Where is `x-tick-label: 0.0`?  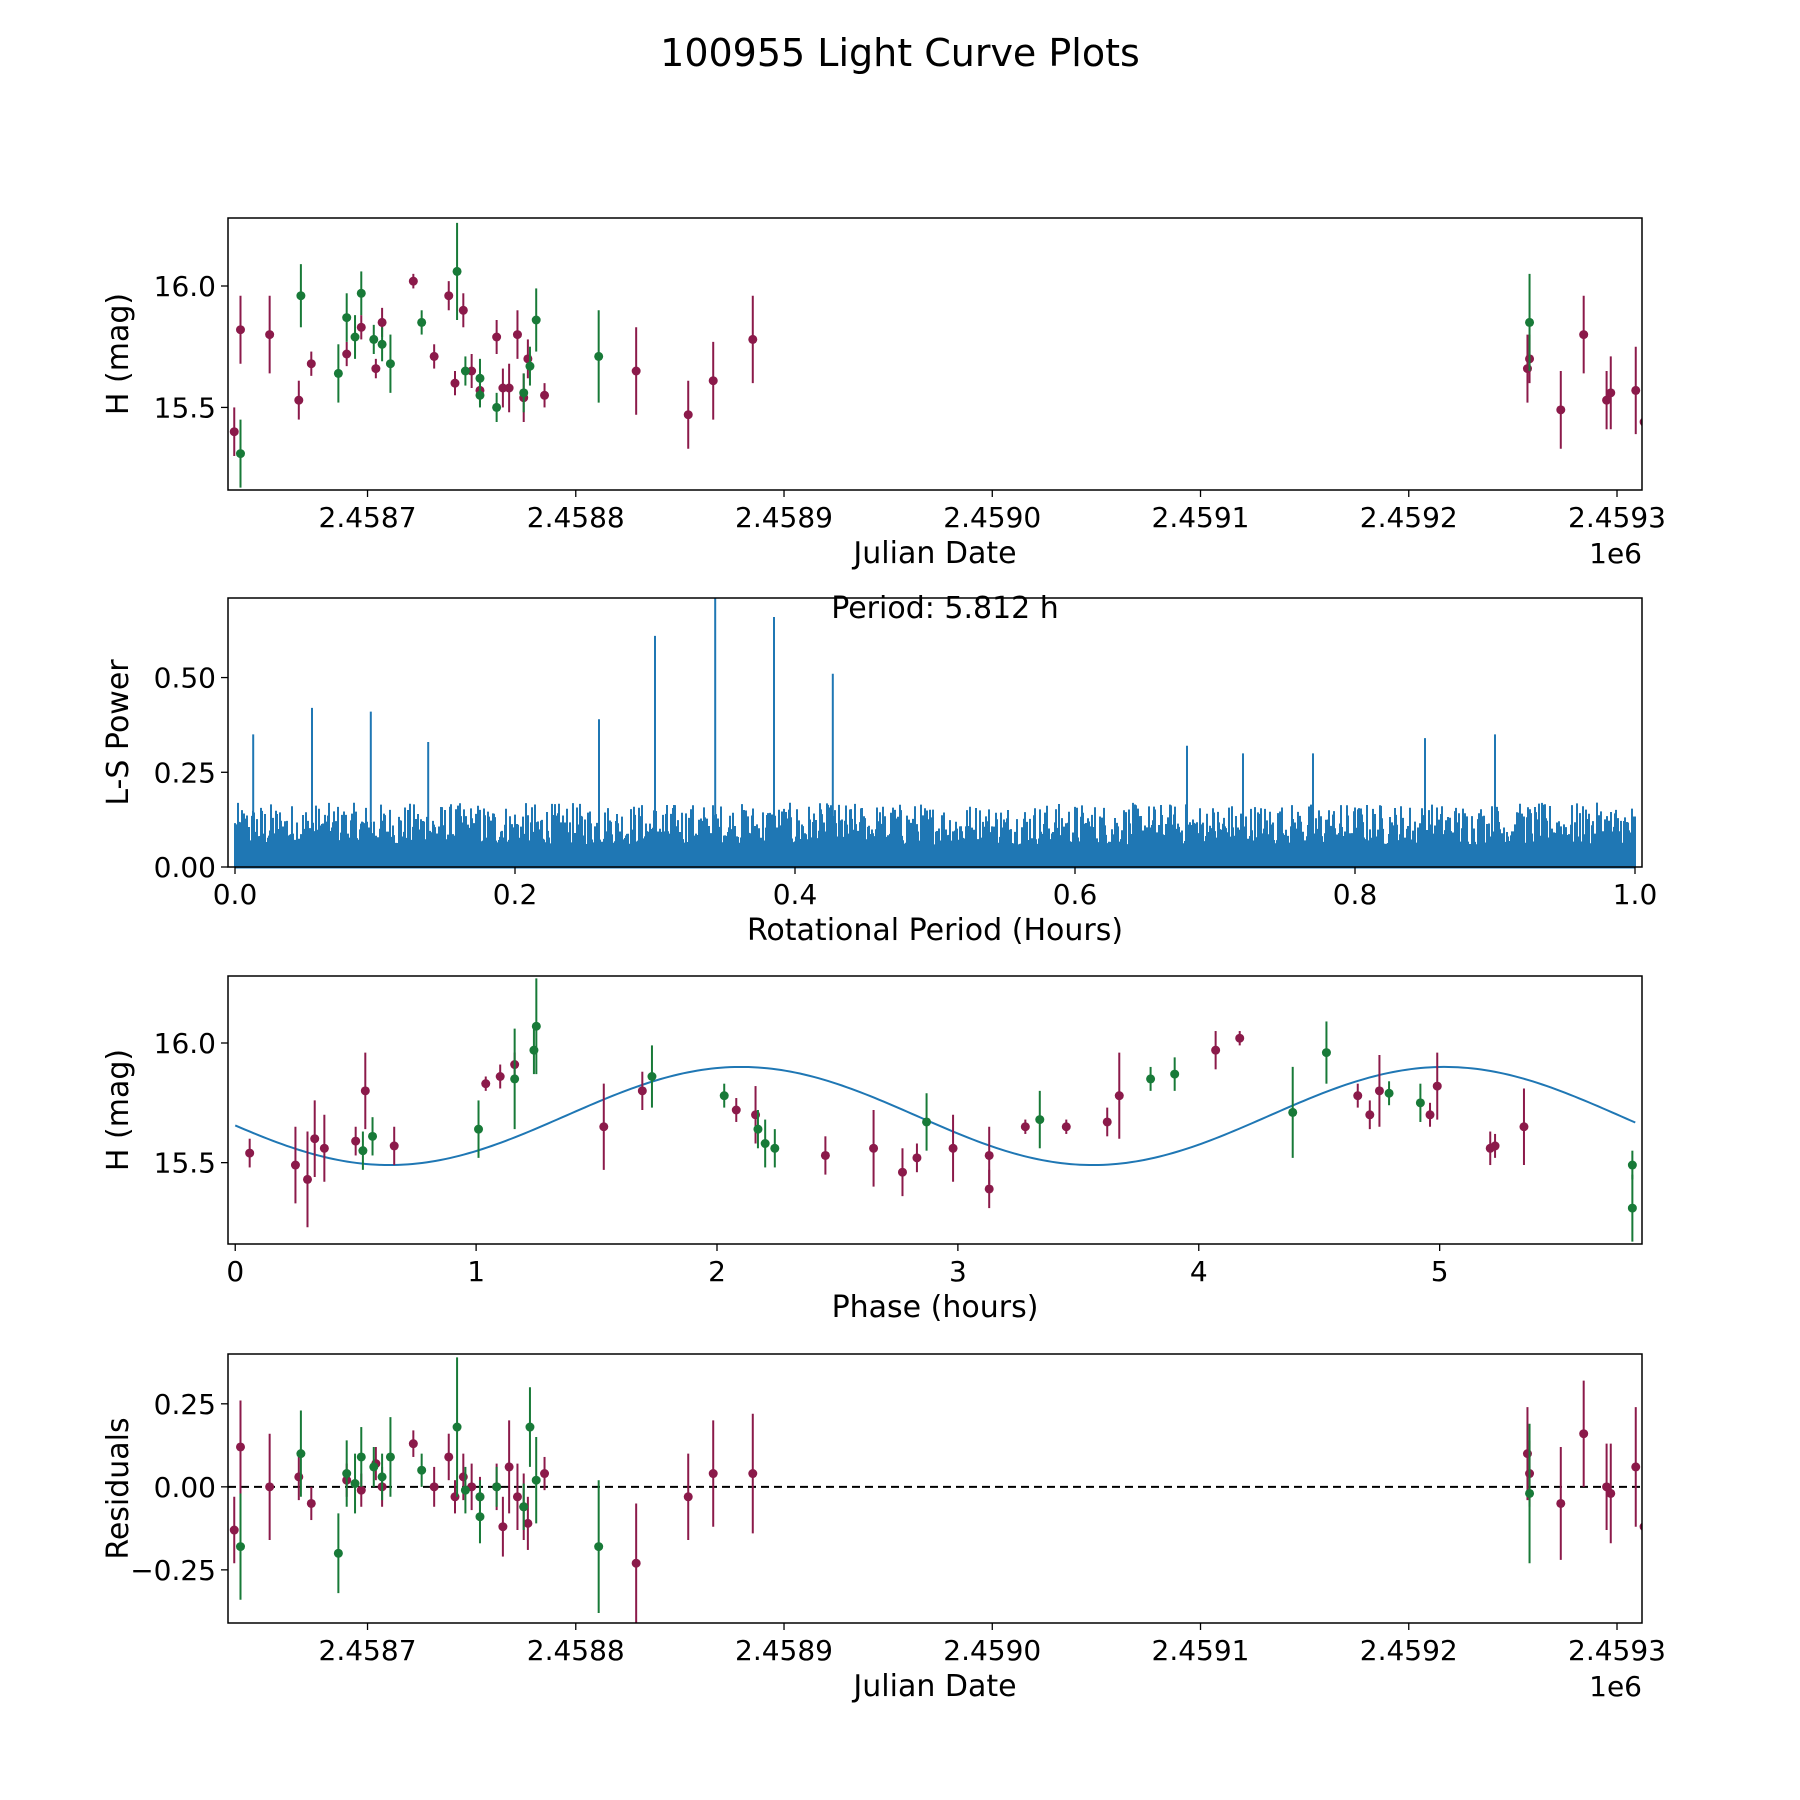 x-tick-label: 0.0 is located at coordinates (235, 894).